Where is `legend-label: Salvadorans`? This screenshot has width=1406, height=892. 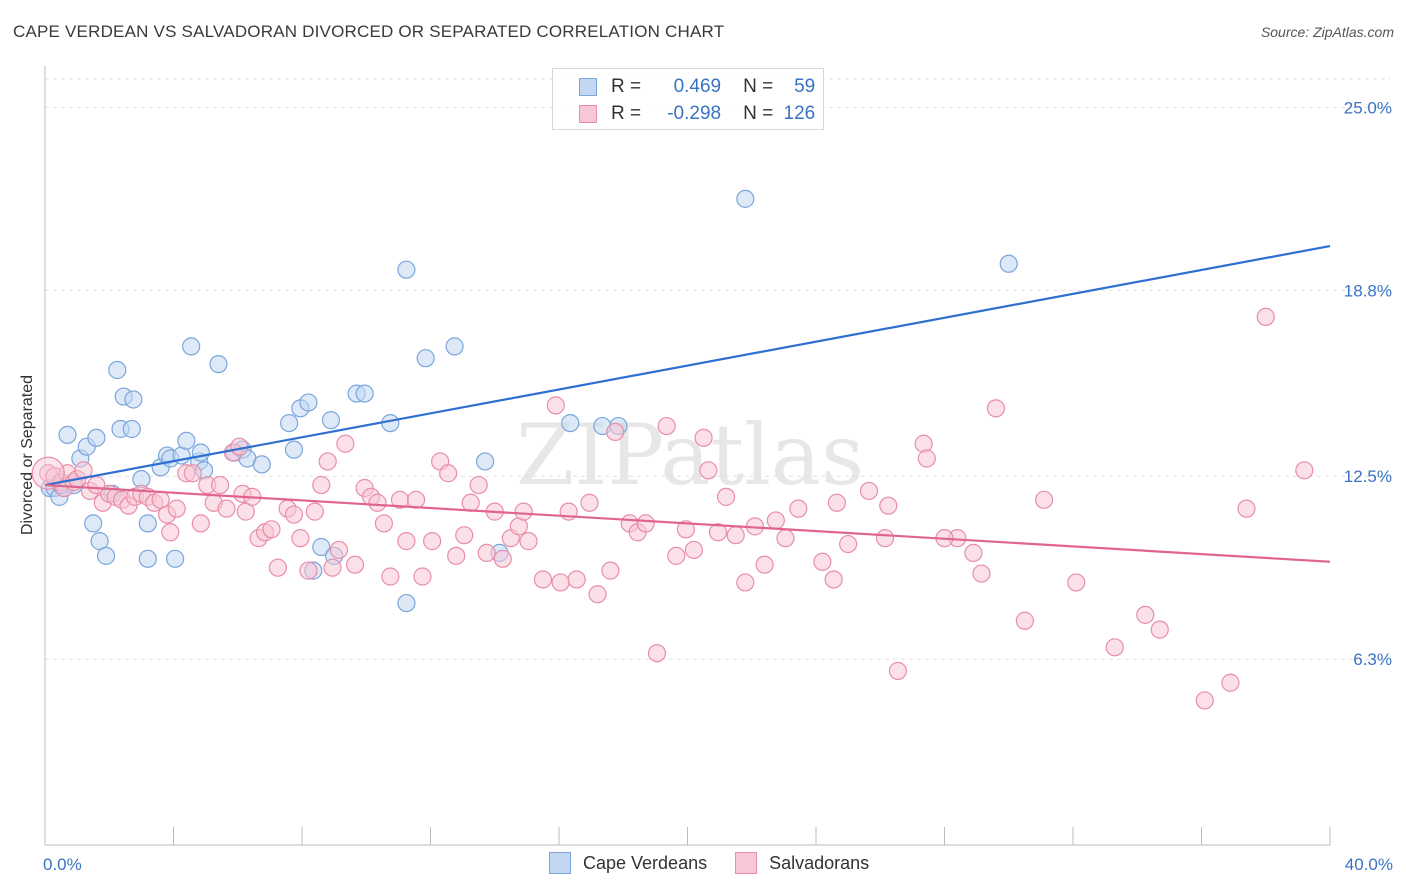
legend-label: Salvadorans is located at coordinates (819, 862).